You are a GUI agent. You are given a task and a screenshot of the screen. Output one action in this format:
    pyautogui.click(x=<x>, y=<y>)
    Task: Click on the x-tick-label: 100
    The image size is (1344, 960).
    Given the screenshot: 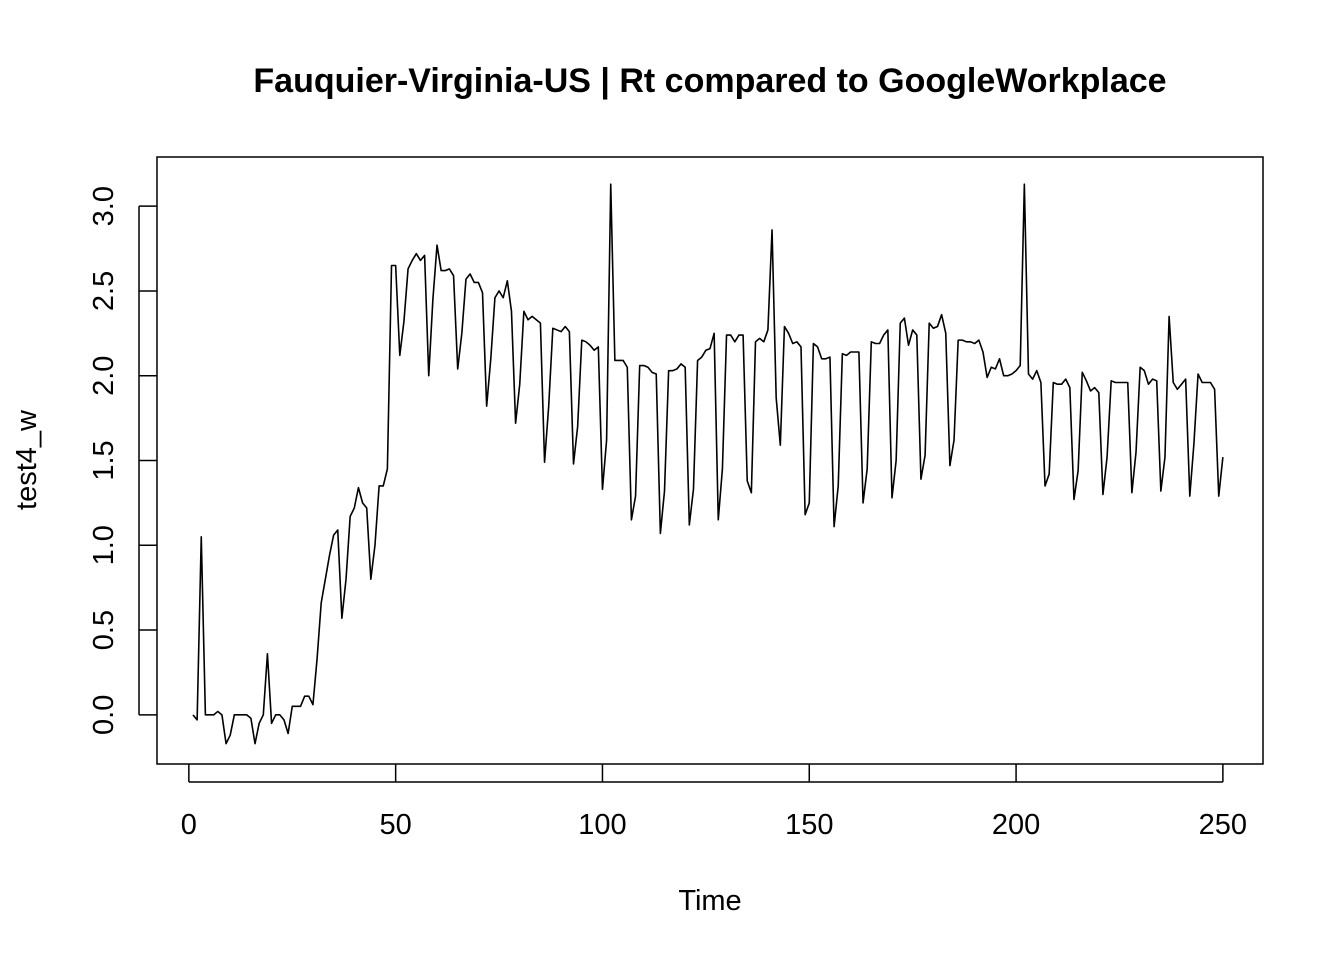 What is the action you would take?
    pyautogui.click(x=602, y=825)
    